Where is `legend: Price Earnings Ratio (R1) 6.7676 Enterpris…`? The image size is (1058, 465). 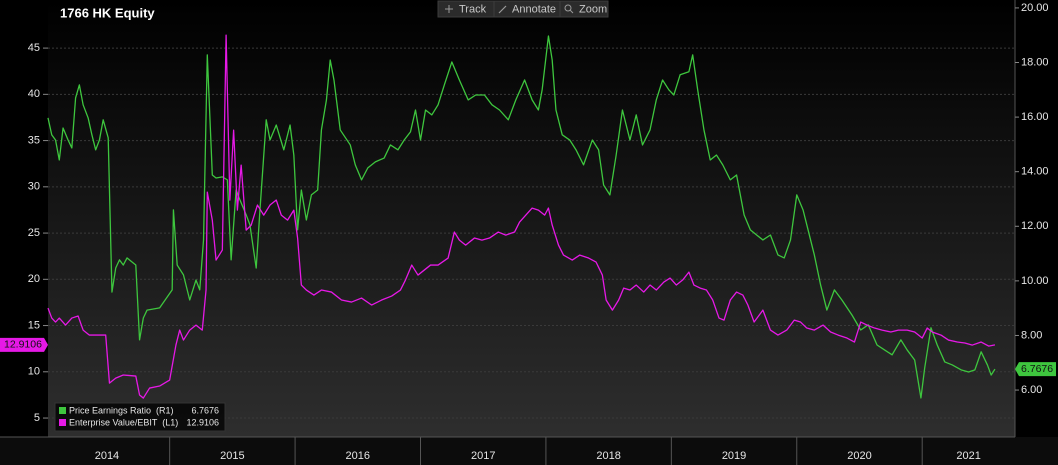
legend: Price Earnings Ratio (R1) 6.7676 Enterpris… is located at coordinates (140, 417).